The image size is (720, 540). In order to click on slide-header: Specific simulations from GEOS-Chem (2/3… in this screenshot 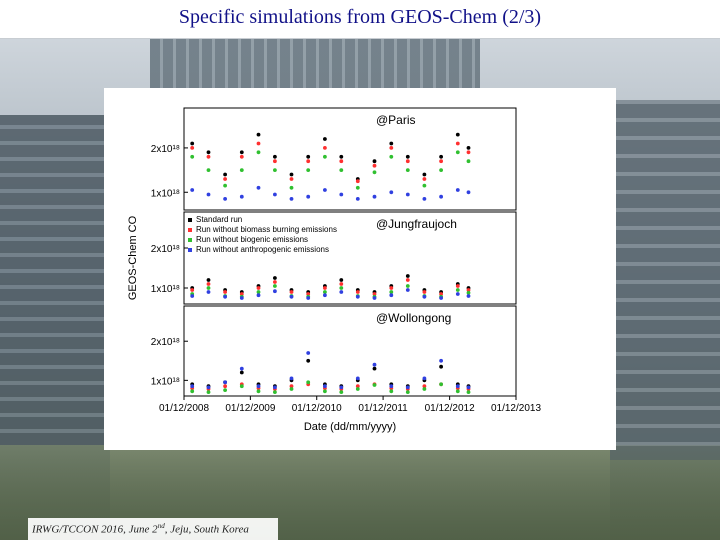, I will do `click(360, 19)`.